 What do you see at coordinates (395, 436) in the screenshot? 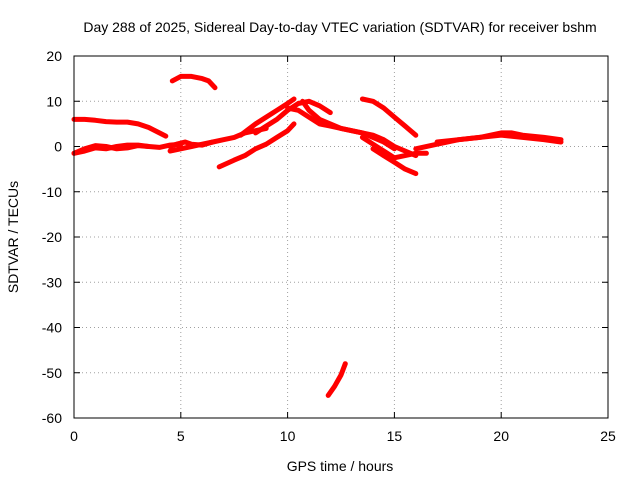
I see `x-tick-label: 15` at bounding box center [395, 436].